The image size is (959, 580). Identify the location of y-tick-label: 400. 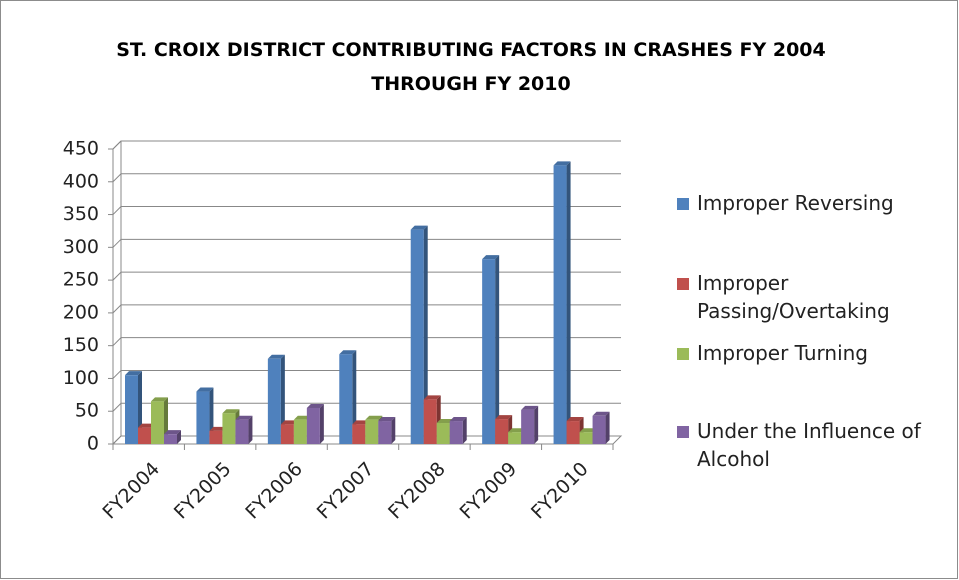
(81, 181).